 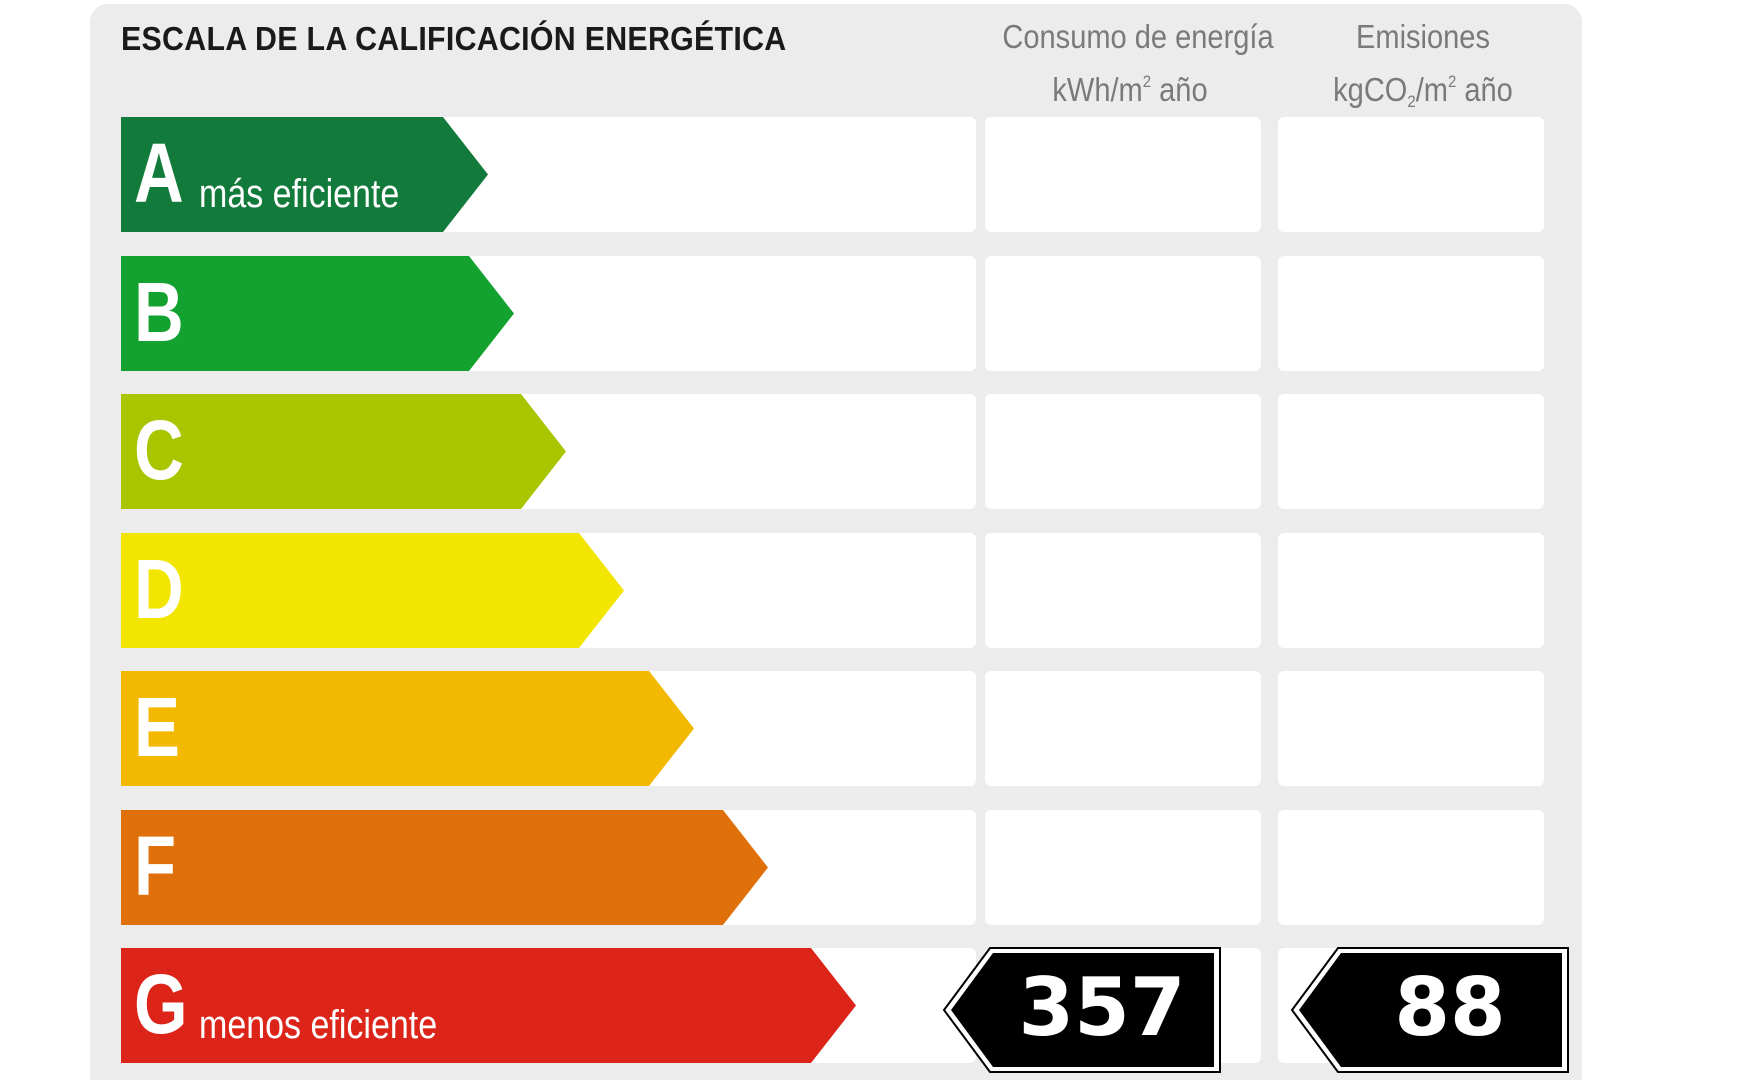 I want to click on scale-arrow-shape-g, so click(x=488, y=1005).